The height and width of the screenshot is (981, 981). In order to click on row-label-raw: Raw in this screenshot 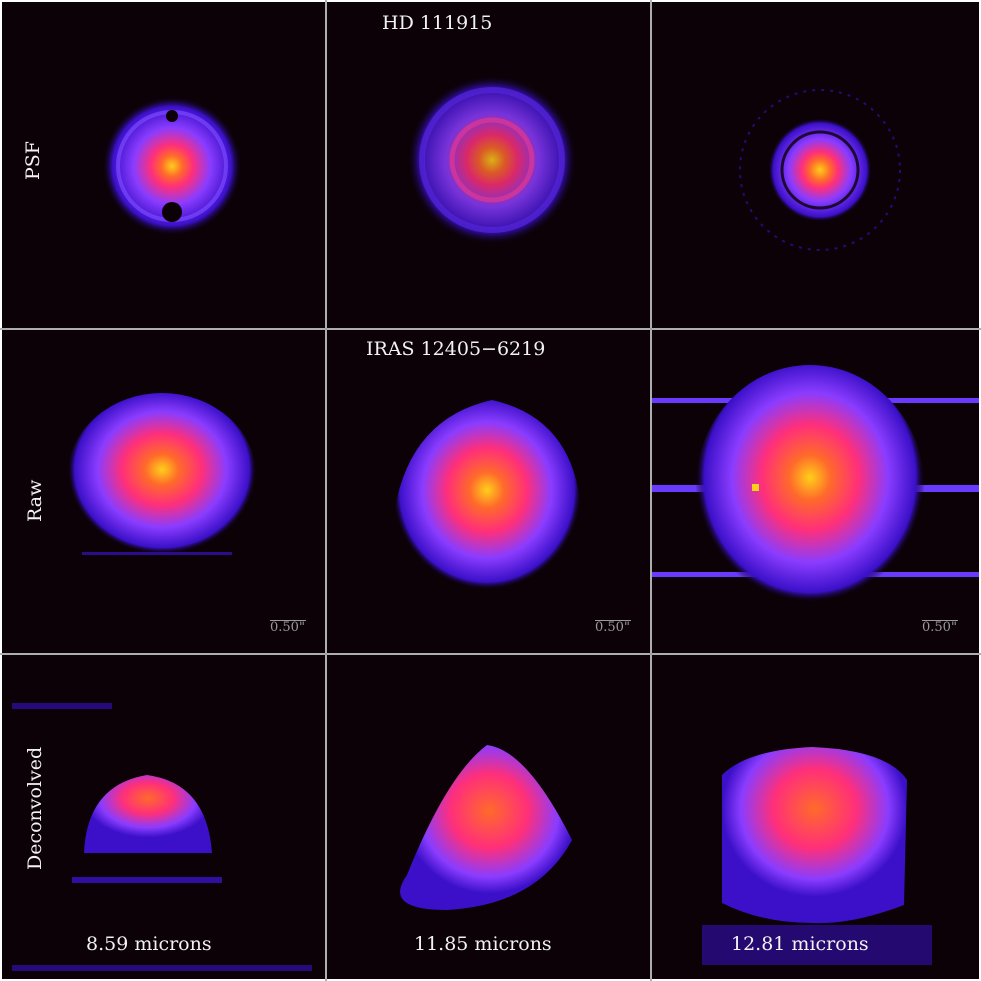, I will do `click(35, 500)`.